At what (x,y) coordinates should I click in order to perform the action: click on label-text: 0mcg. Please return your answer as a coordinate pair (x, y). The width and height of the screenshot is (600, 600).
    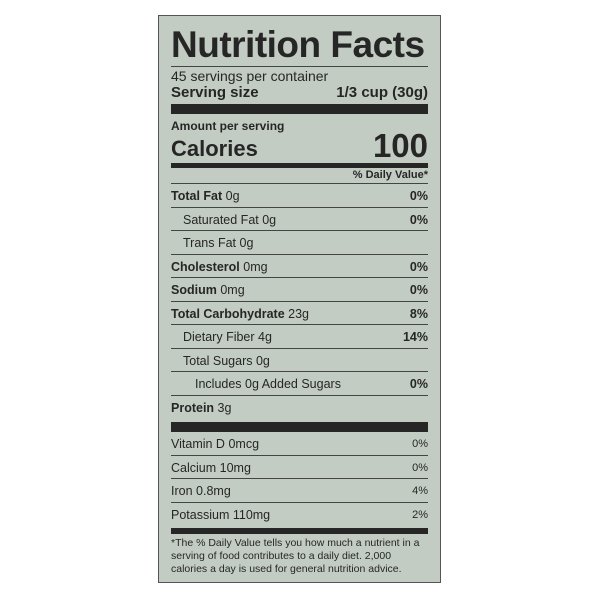
    Looking at the image, I should click on (244, 444).